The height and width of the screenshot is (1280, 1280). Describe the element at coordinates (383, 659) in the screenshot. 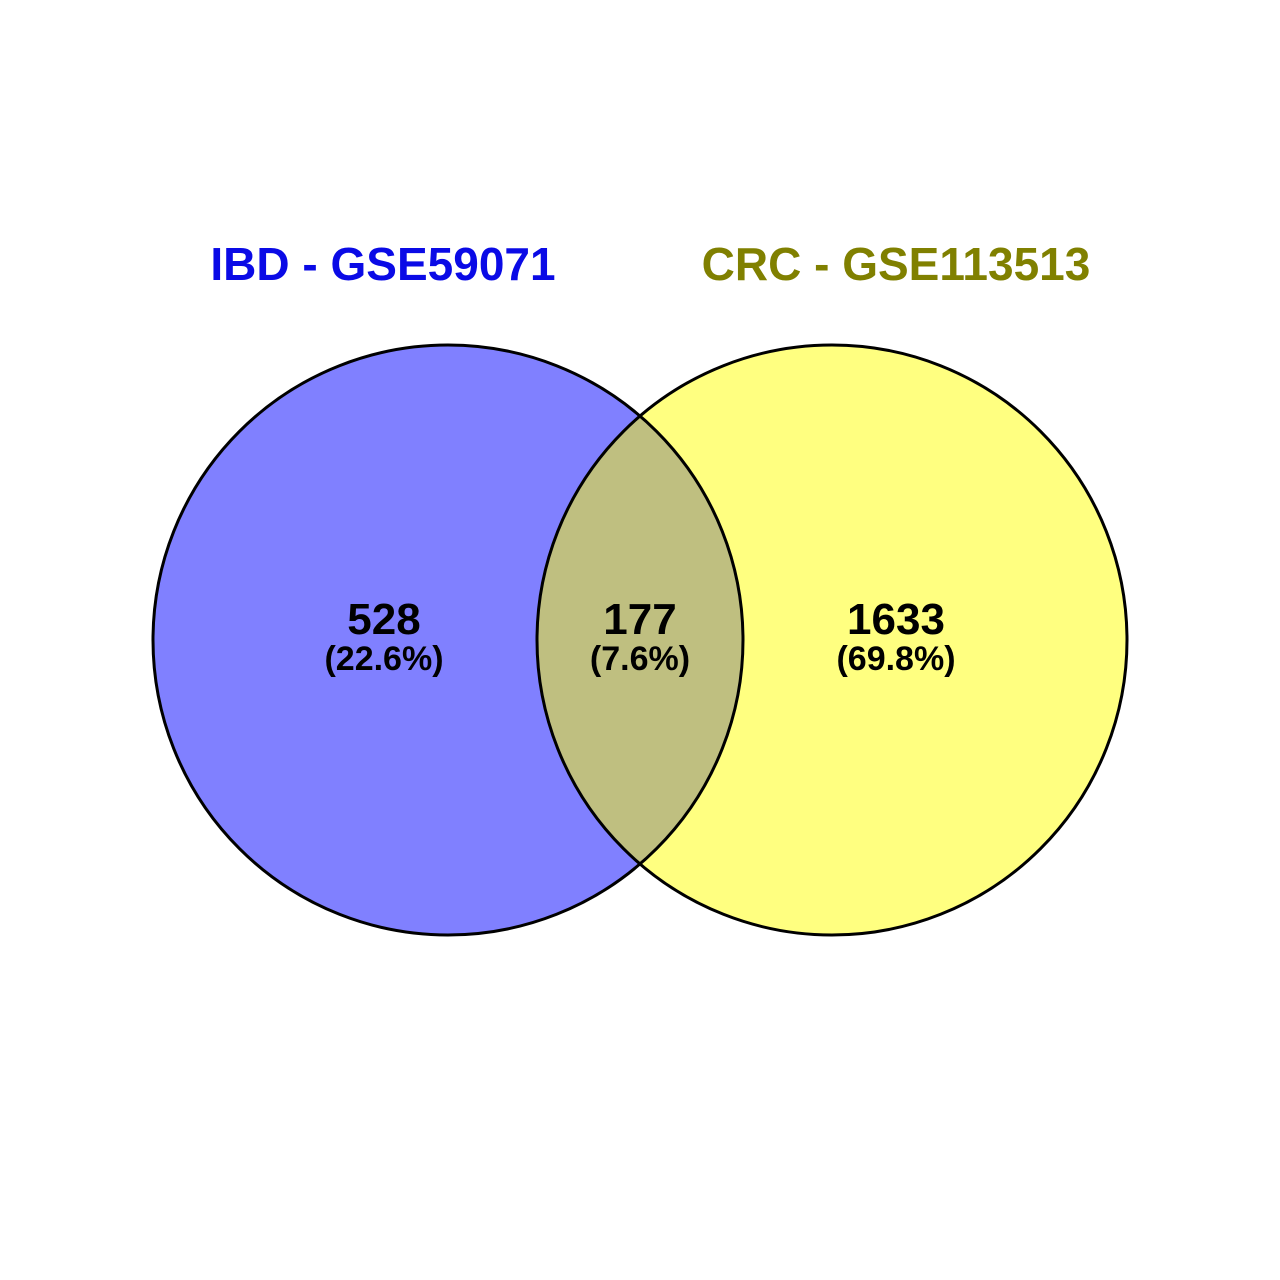

I see `left-only-percent: (22.6%)` at that location.